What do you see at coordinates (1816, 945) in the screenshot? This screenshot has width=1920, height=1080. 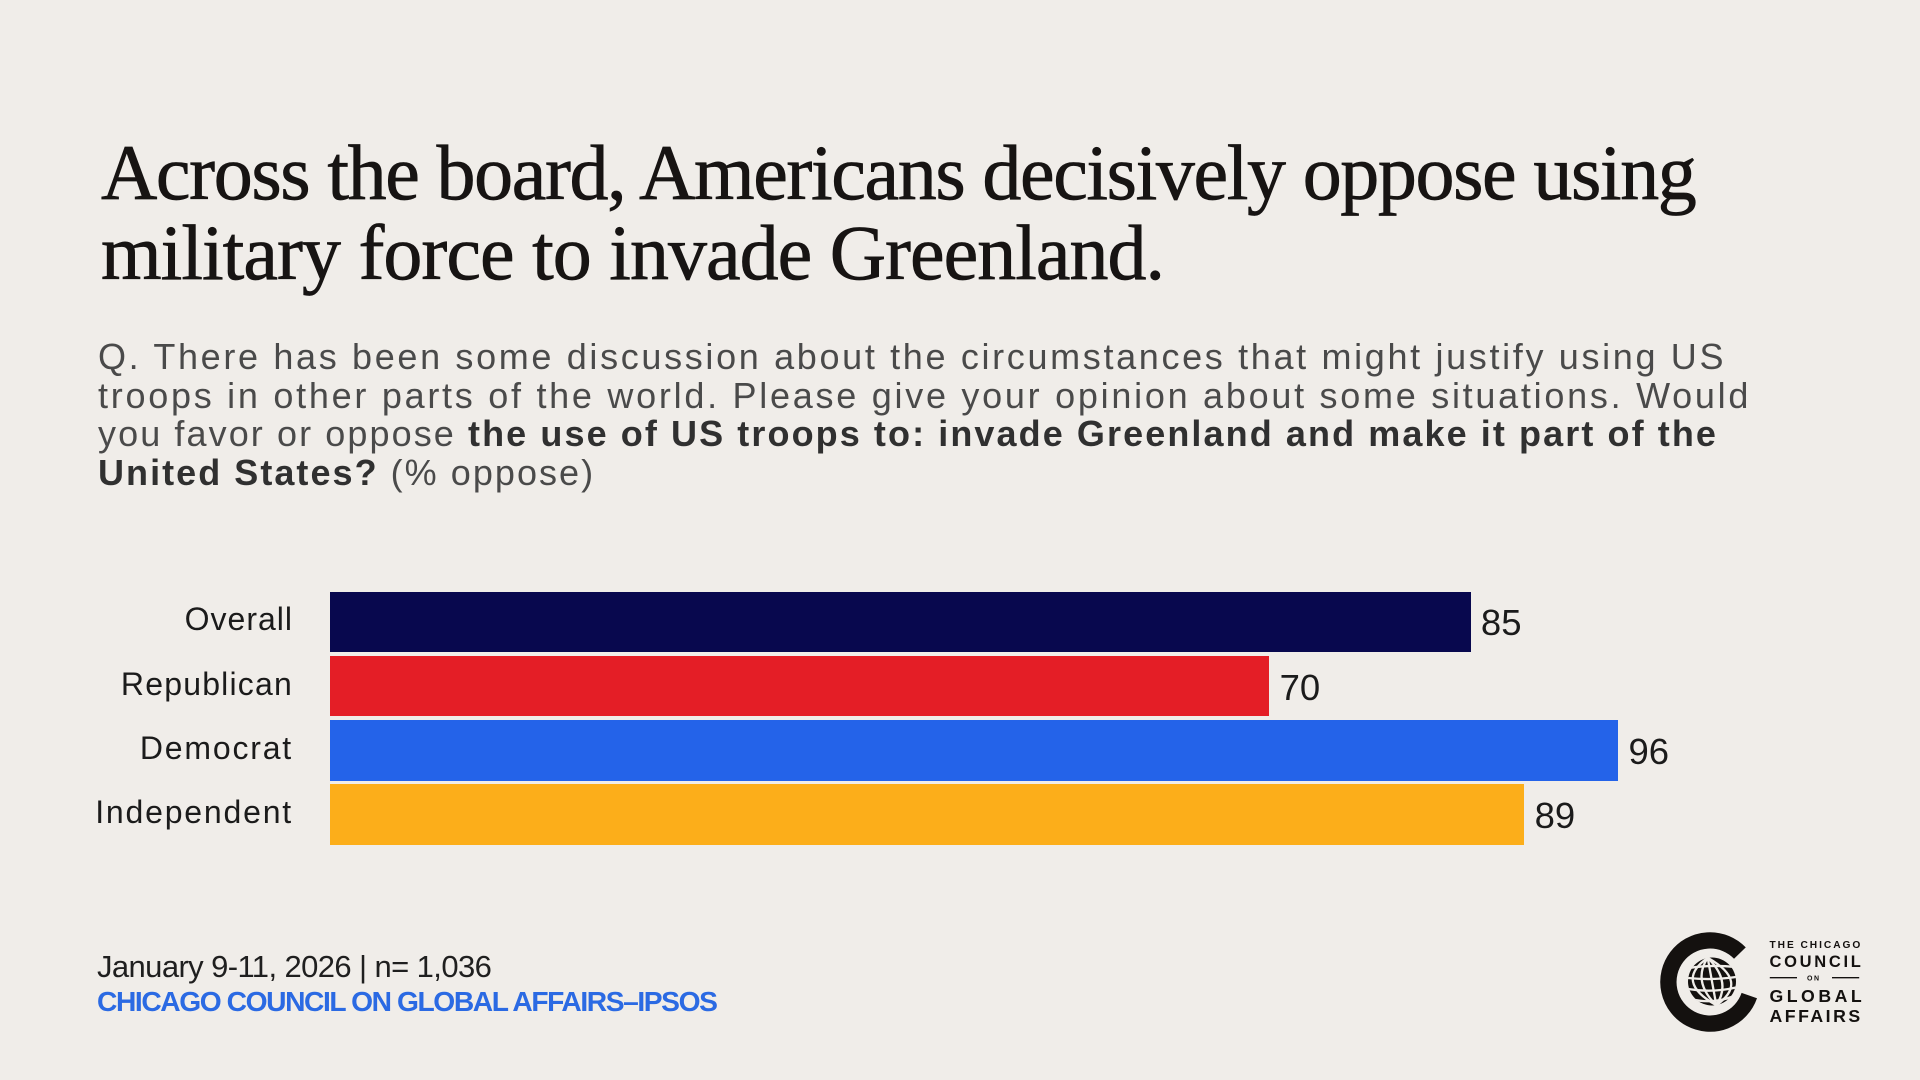 I see `svg-text: THE CHICAGO` at bounding box center [1816, 945].